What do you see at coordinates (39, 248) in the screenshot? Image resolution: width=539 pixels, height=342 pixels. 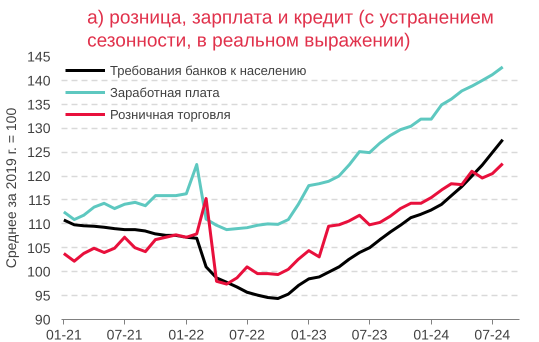 I see `y-tick-label: 105` at bounding box center [39, 248].